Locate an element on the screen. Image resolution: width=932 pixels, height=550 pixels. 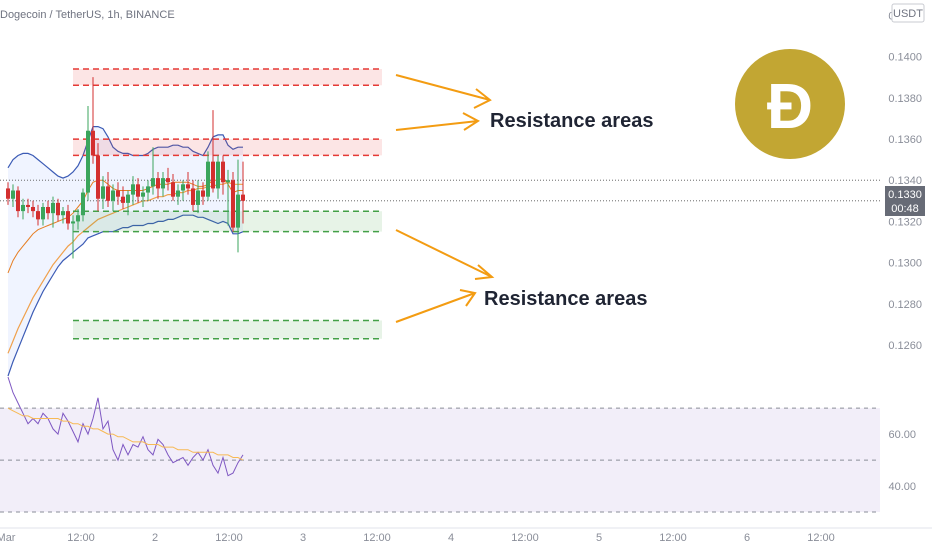
dogecoin-logo: Ð is located at coordinates (790, 104).